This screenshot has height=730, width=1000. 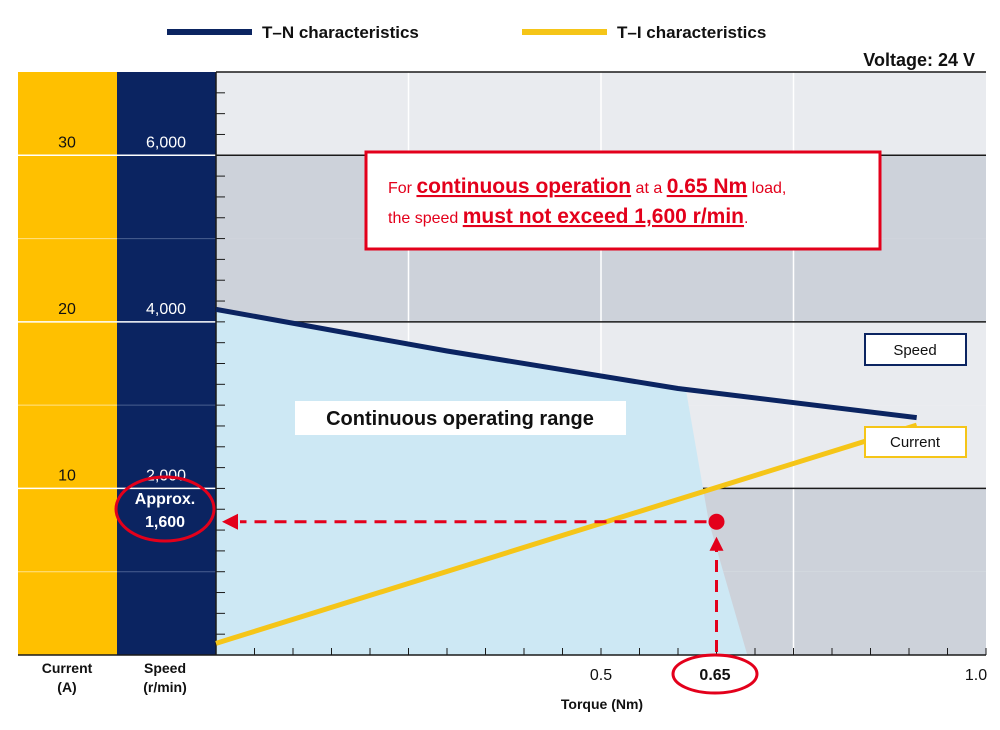 I want to click on torque-highlight-ellipse, so click(x=715, y=674).